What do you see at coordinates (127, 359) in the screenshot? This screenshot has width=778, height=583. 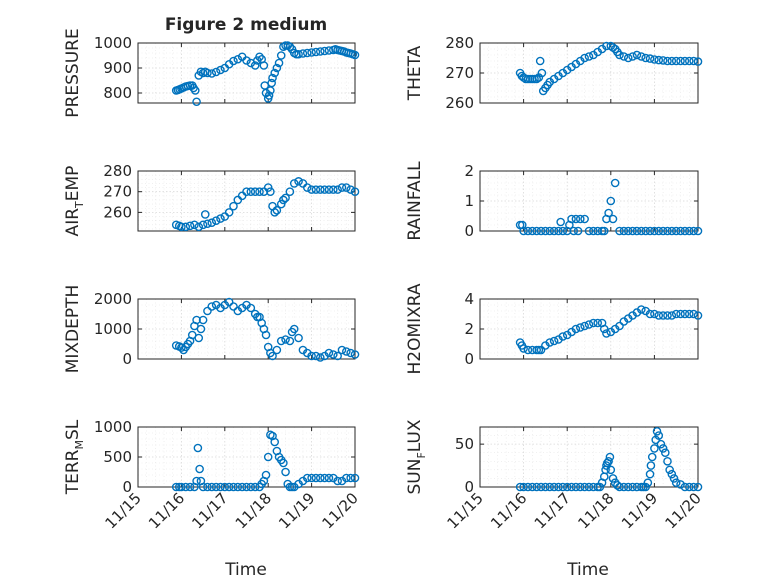 I see `panel-5-ytick-label: 0` at bounding box center [127, 359].